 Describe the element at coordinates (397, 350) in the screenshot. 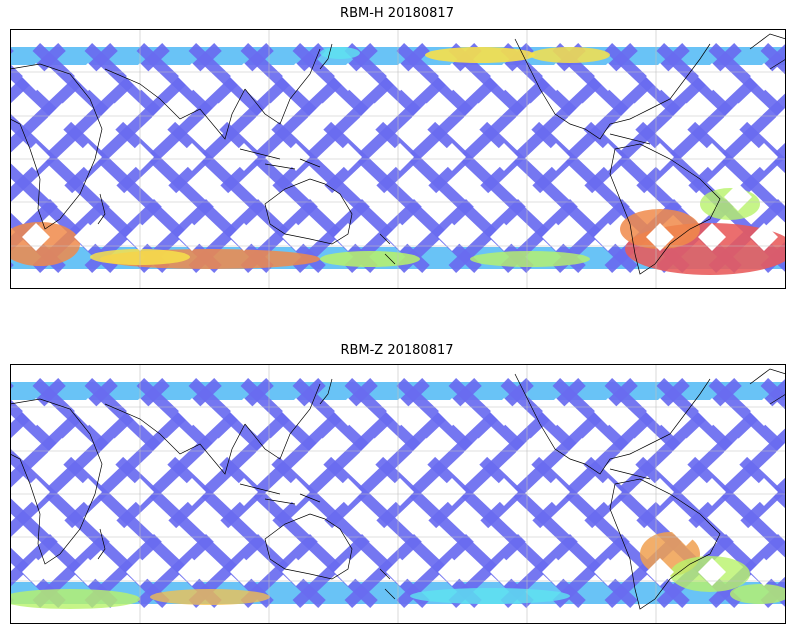

I see `panel-title-rbm-z: RBM-Z 20180817` at that location.